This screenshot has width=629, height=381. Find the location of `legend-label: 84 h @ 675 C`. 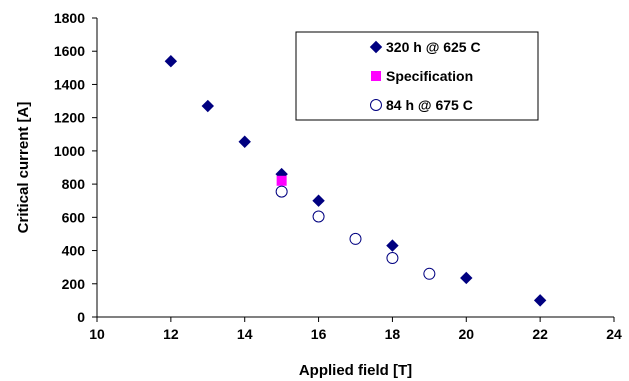

legend-label: 84 h @ 675 C is located at coordinates (429, 105).